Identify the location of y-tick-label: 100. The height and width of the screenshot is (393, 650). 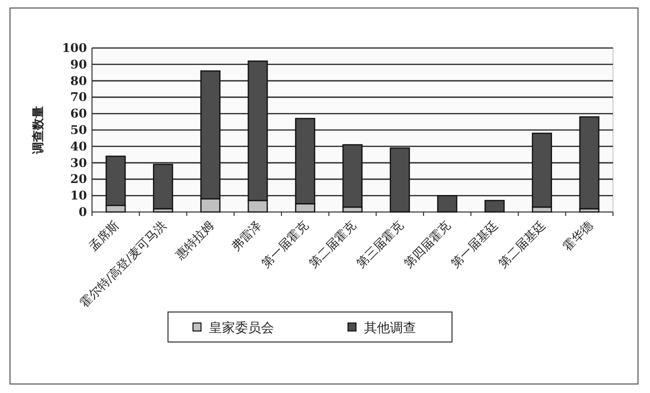
(74, 48).